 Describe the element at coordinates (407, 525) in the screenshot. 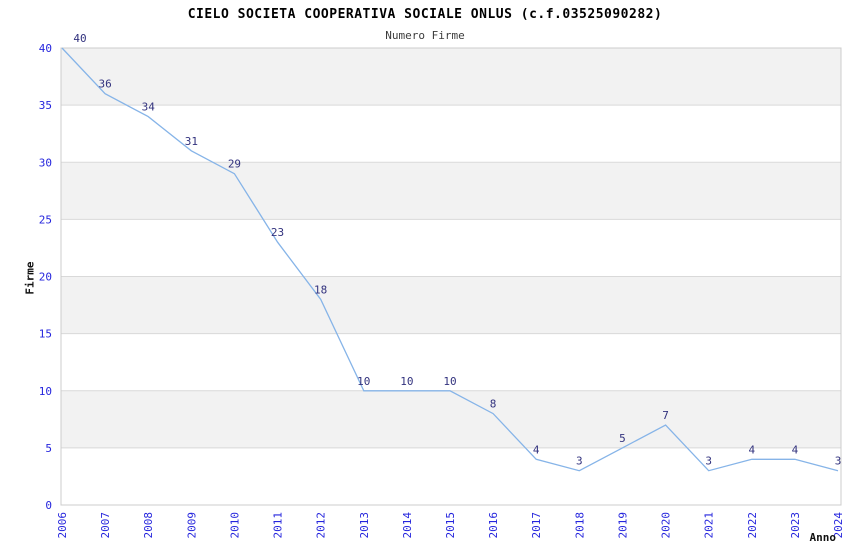

I see `x-tick-label: 2014` at that location.